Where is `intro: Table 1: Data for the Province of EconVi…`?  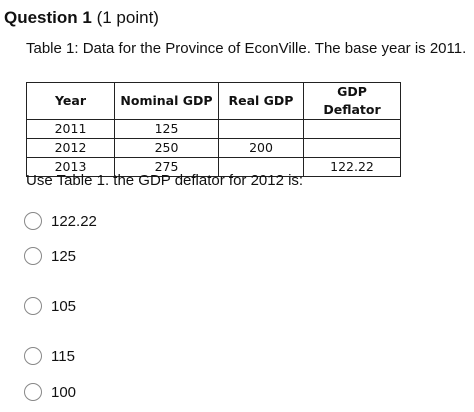
intro: Table 1: Data for the Province of EconVi… is located at coordinates (246, 48).